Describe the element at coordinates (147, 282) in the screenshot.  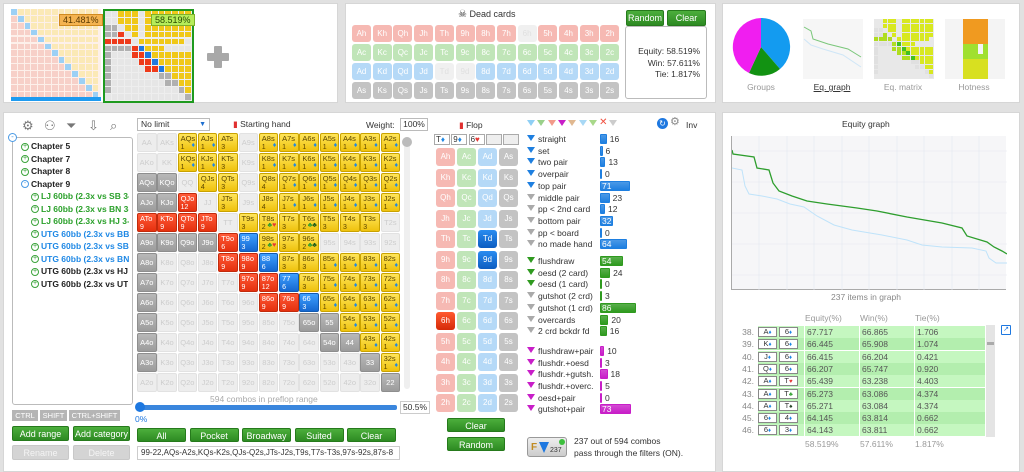
I see `hand-cell-A7o: A7o` at that location.